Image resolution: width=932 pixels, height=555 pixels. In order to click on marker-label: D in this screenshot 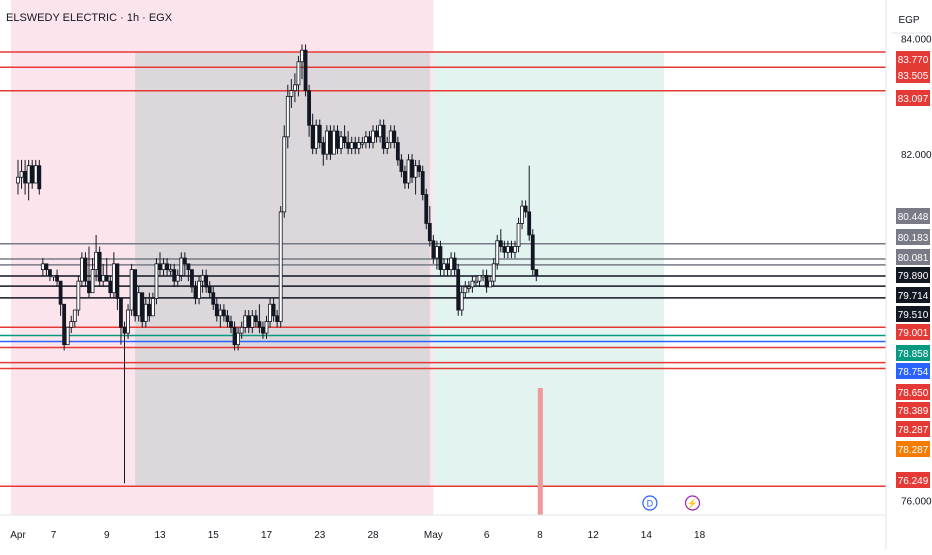, I will do `click(650, 504)`.